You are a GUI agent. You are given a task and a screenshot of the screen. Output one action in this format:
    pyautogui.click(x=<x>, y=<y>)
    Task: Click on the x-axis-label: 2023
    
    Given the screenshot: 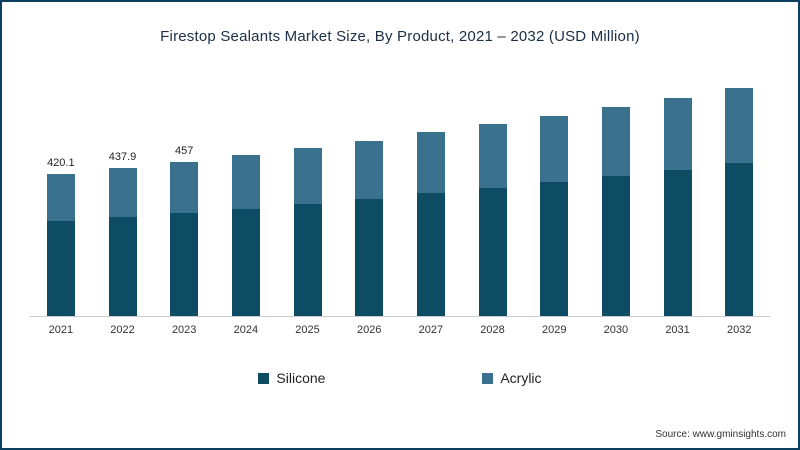 What is the action you would take?
    pyautogui.click(x=184, y=330)
    